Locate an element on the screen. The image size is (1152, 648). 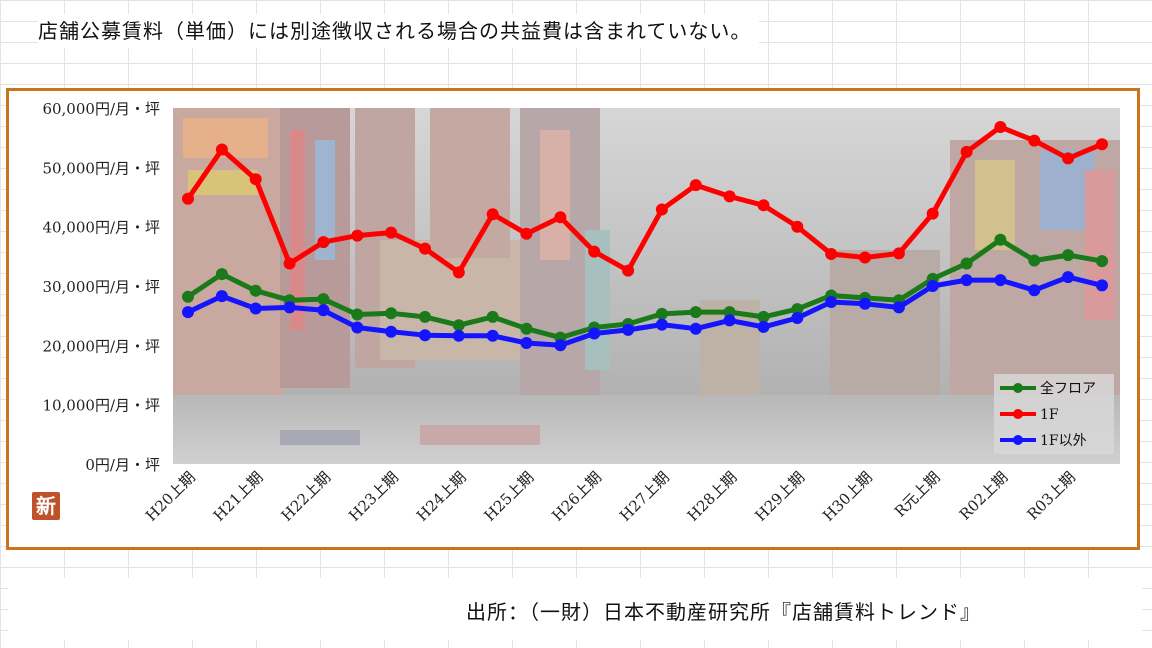
legend: 全フロア 1F 1F以外 is located at coordinates (1054, 414).